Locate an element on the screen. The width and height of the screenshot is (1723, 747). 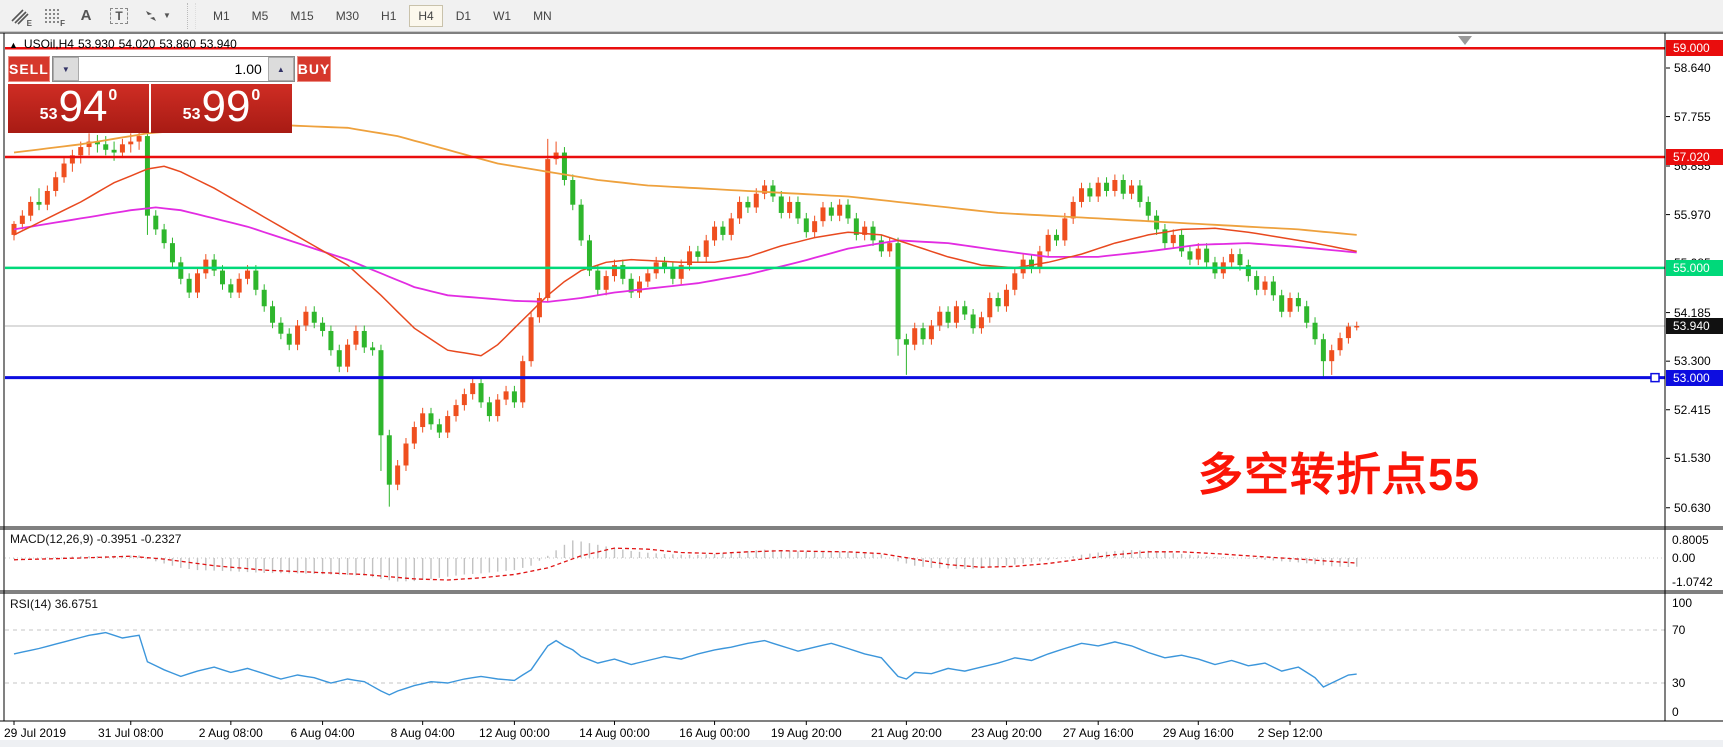
chart-shift-marker-icon is located at coordinates (1465, 40).